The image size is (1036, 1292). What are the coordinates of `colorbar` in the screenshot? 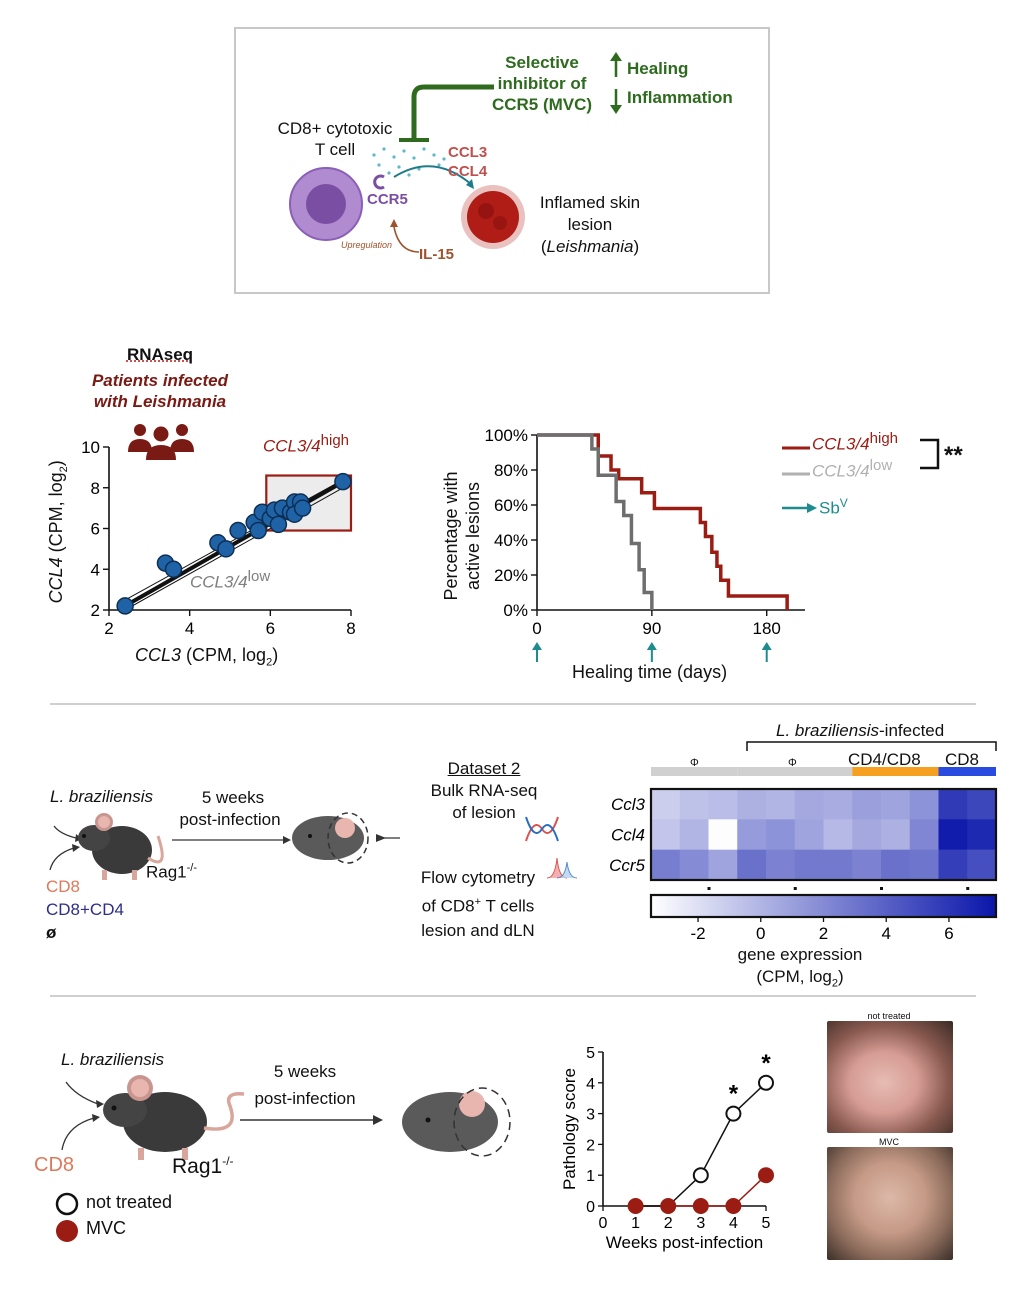 It's located at (823, 906).